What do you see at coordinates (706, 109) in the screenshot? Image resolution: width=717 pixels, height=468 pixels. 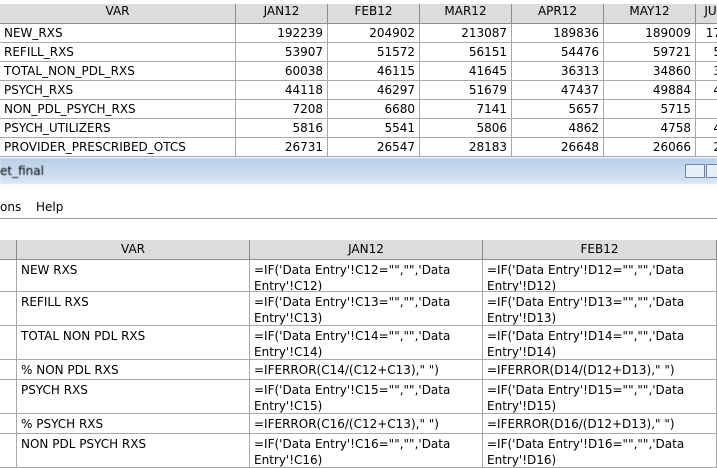 I see `table-cell` at bounding box center [706, 109].